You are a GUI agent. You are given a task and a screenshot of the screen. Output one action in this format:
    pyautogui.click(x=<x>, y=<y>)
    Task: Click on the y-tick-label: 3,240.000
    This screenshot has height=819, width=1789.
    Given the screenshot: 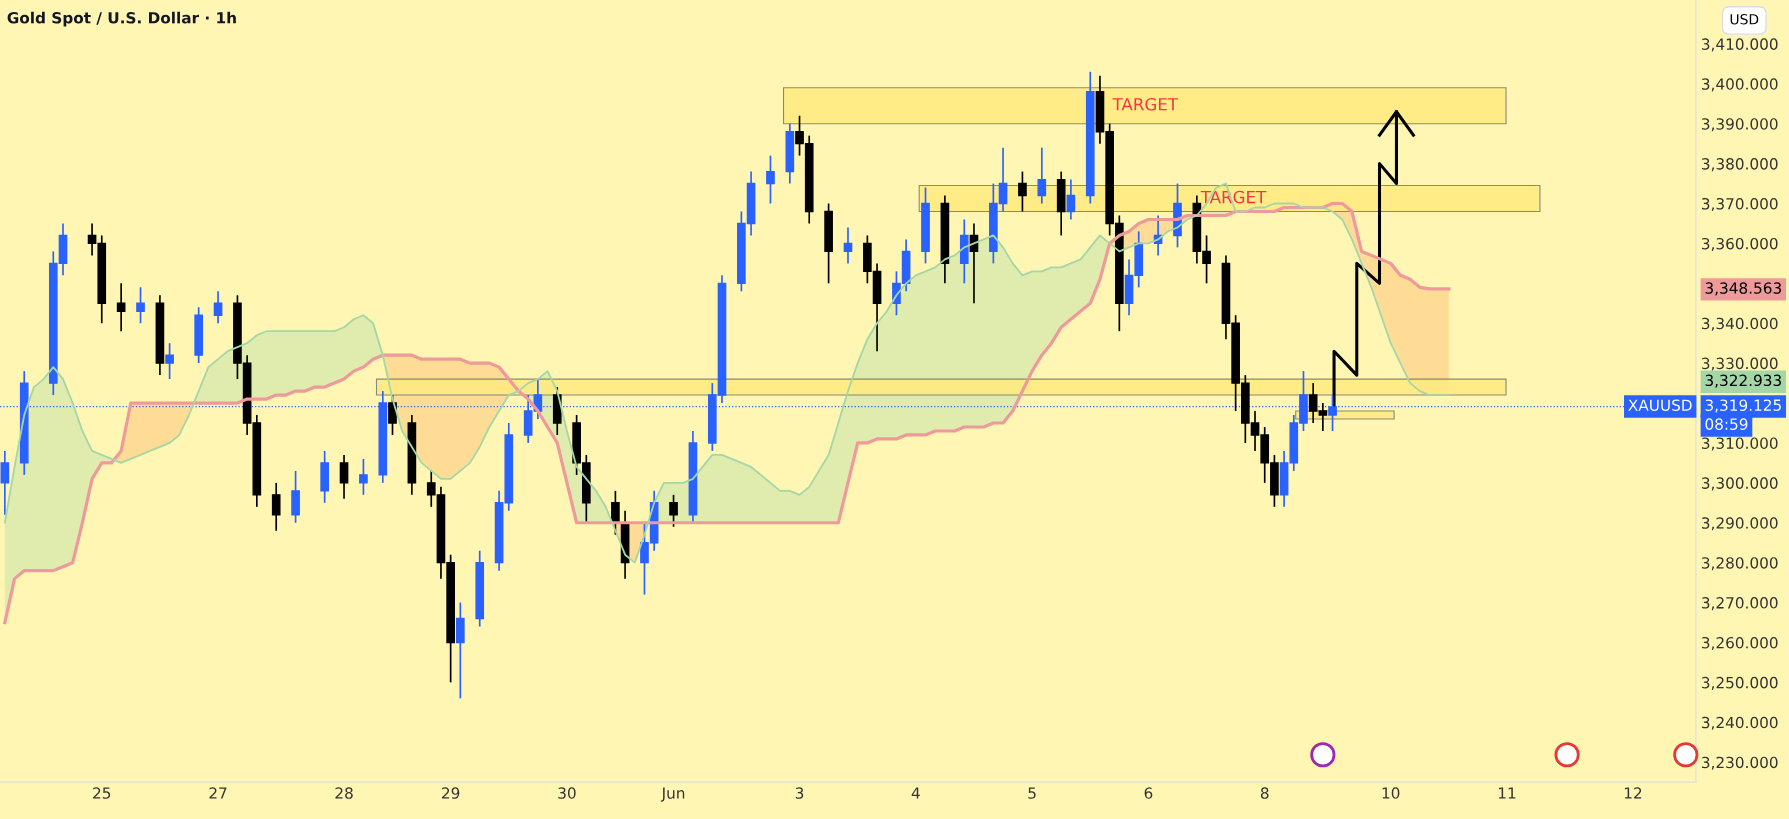 What is the action you would take?
    pyautogui.click(x=1740, y=723)
    